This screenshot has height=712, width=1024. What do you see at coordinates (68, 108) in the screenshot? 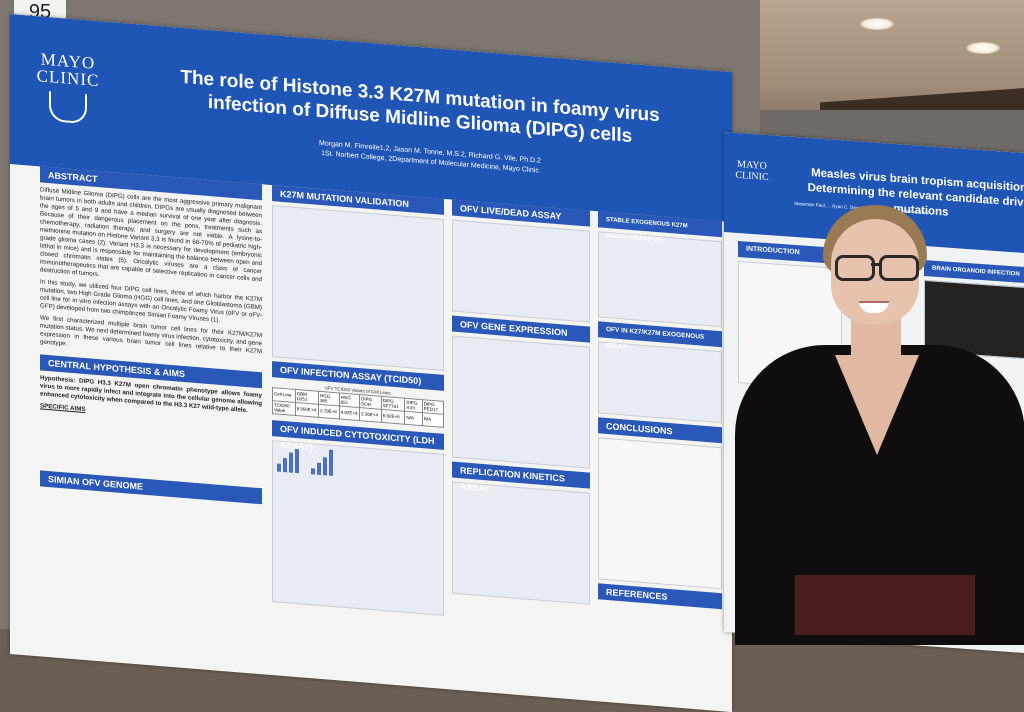
I see `shield-icon` at bounding box center [68, 108].